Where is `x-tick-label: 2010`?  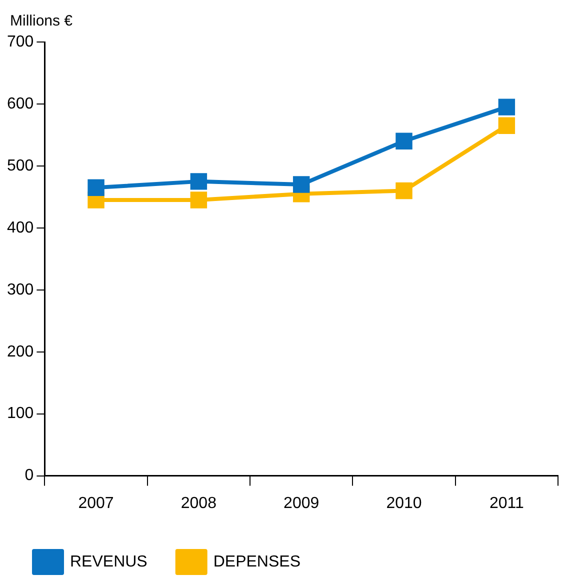 x-tick-label: 2010 is located at coordinates (404, 503).